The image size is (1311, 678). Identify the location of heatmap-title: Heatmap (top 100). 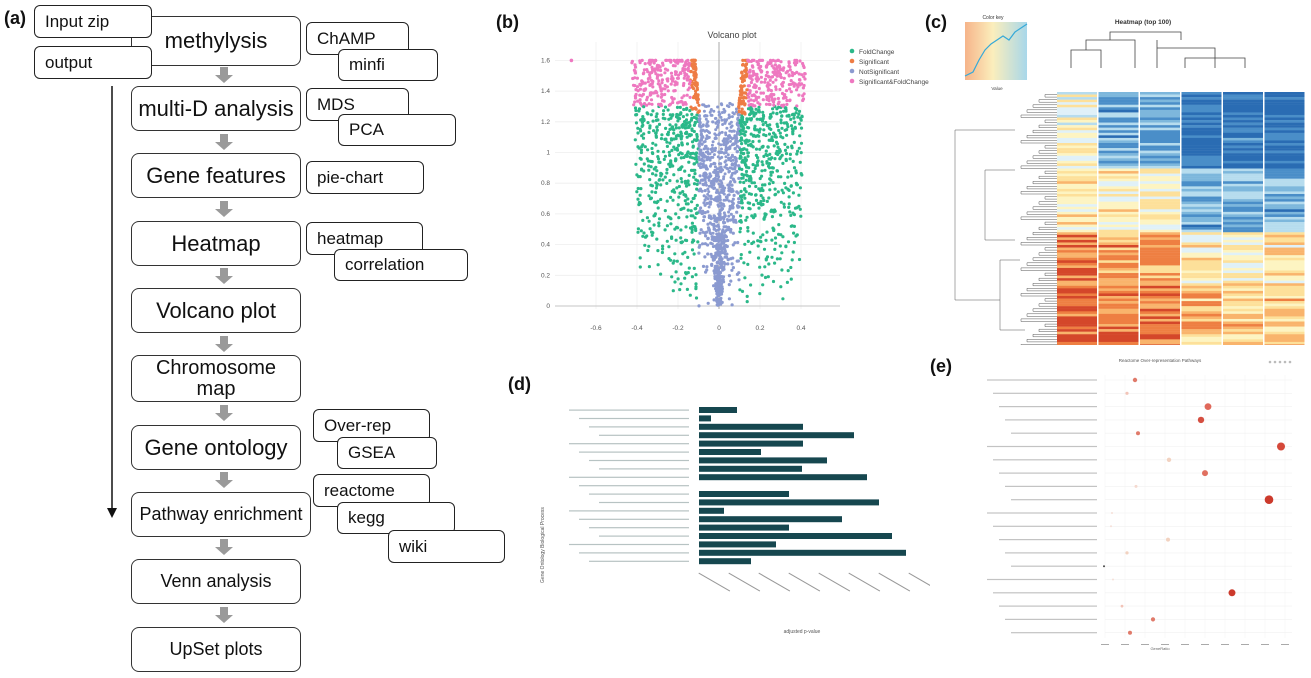
(1143, 22).